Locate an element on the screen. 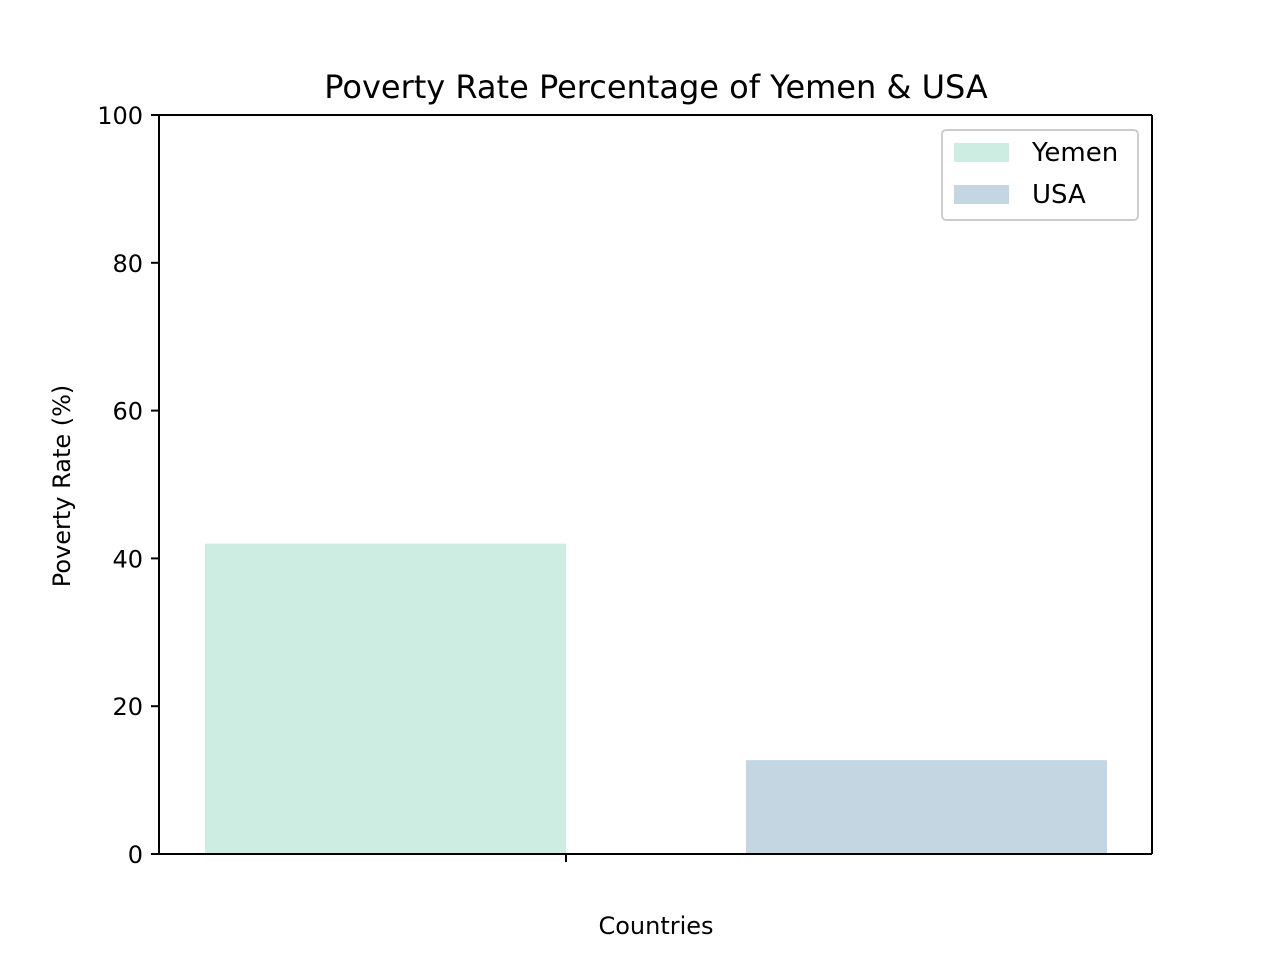  y-tick-label: 100 is located at coordinates (120, 116).